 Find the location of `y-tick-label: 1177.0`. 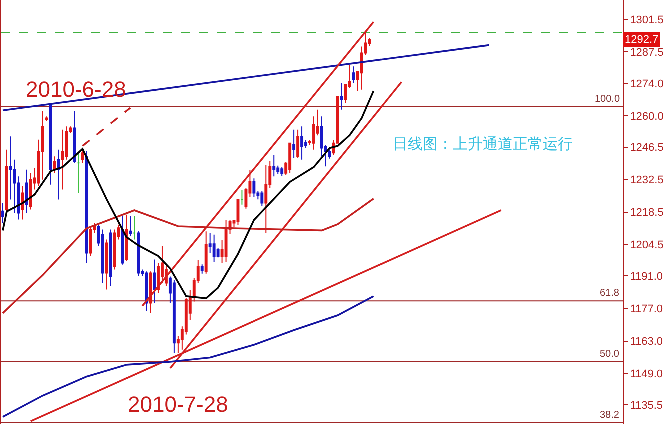

y-tick-label: 1177.0 is located at coordinates (647, 310).